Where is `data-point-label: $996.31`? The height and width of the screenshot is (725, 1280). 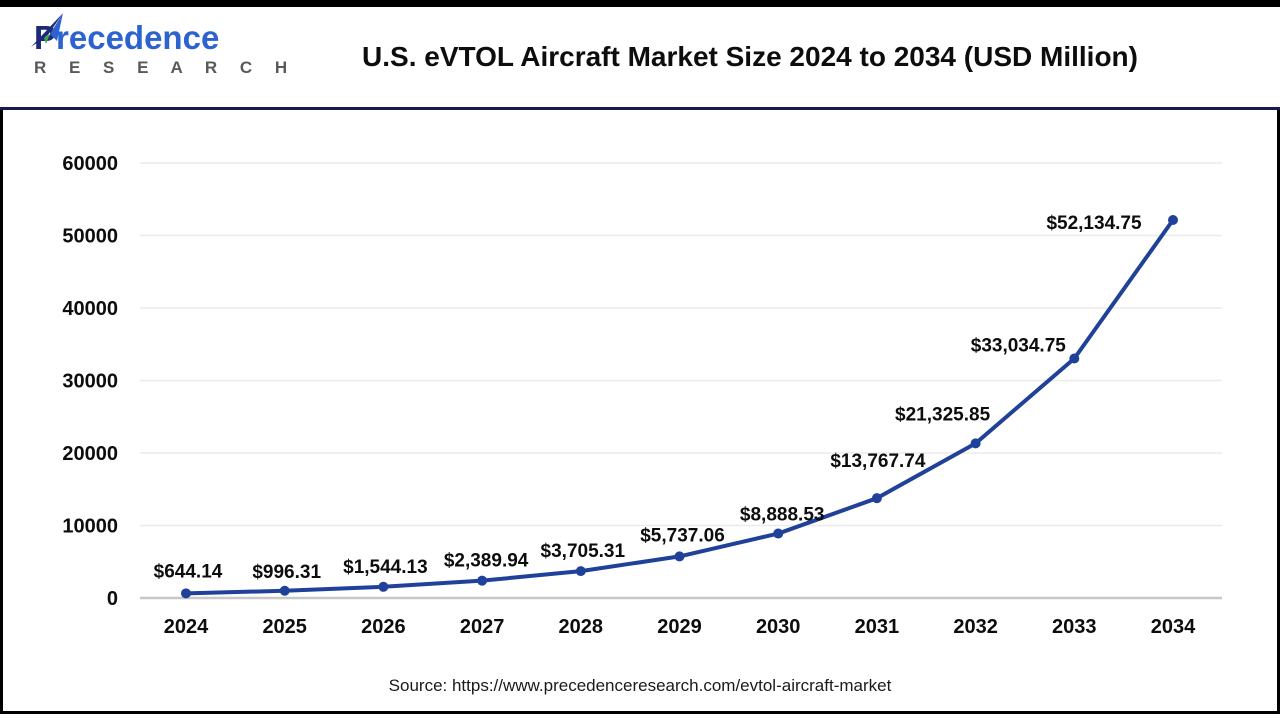
data-point-label: $996.31 is located at coordinates (286, 572).